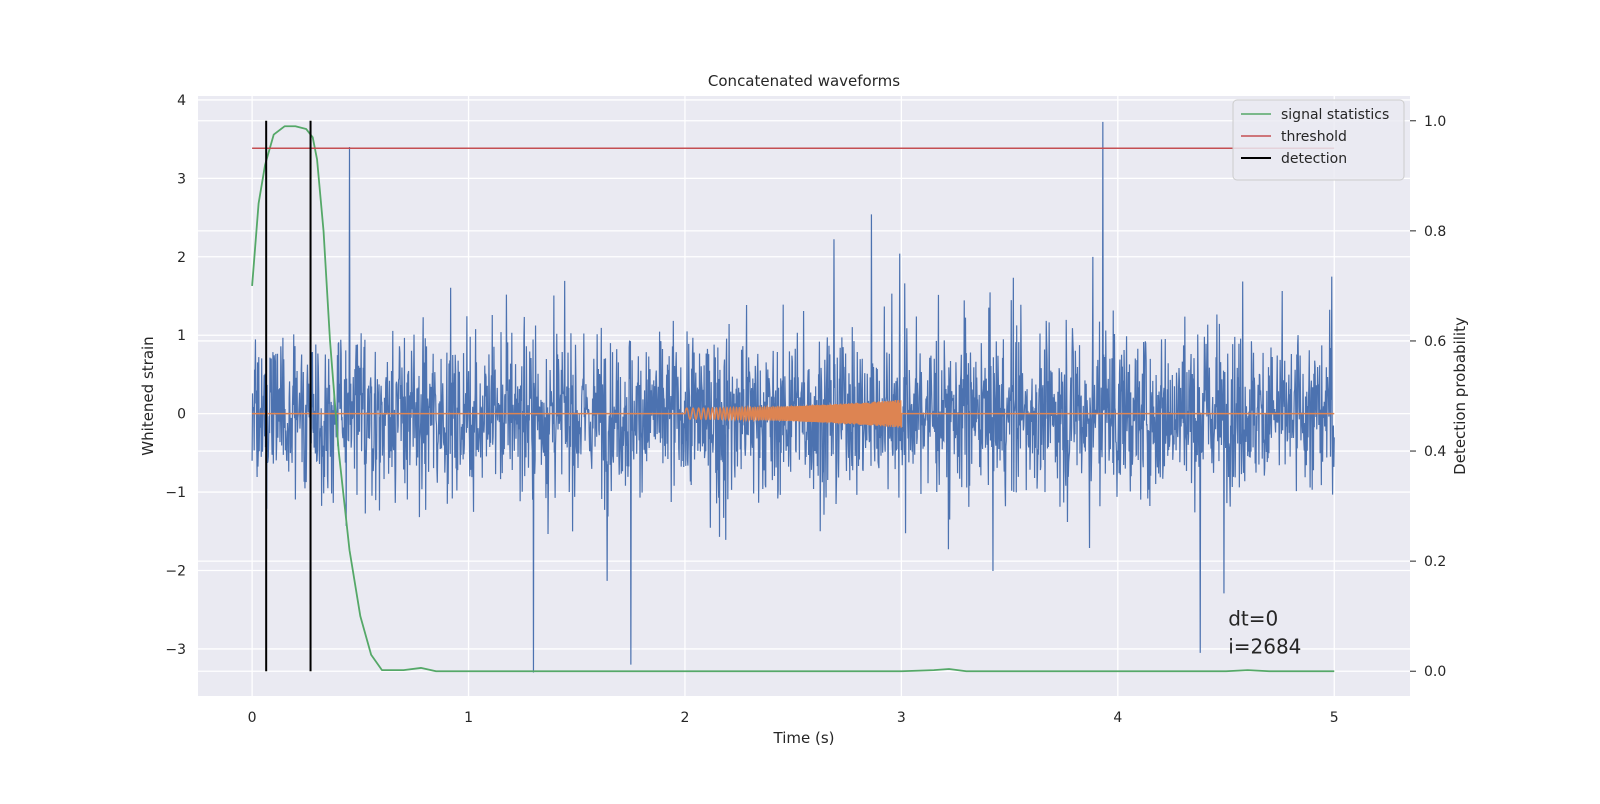 The height and width of the screenshot is (804, 1600). Describe the element at coordinates (1460, 396) in the screenshot. I see `y2-axis-label: Detection probability` at that location.